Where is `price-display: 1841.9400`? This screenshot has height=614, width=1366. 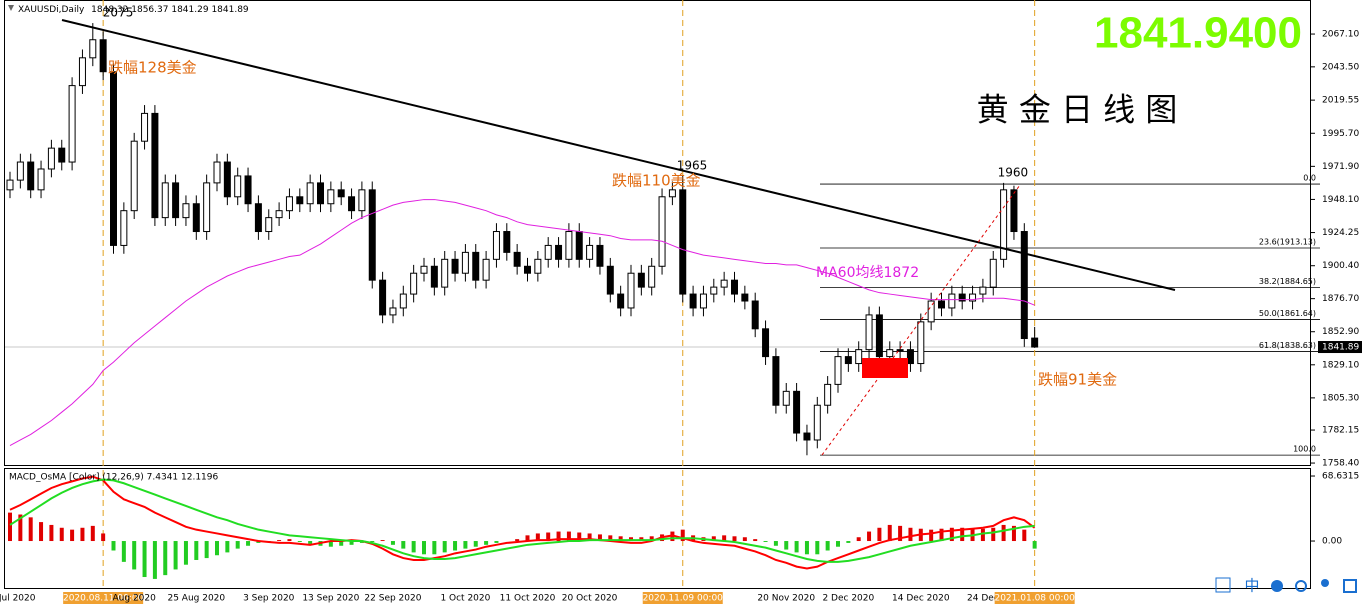 price-display: 1841.9400 is located at coordinates (1198, 33).